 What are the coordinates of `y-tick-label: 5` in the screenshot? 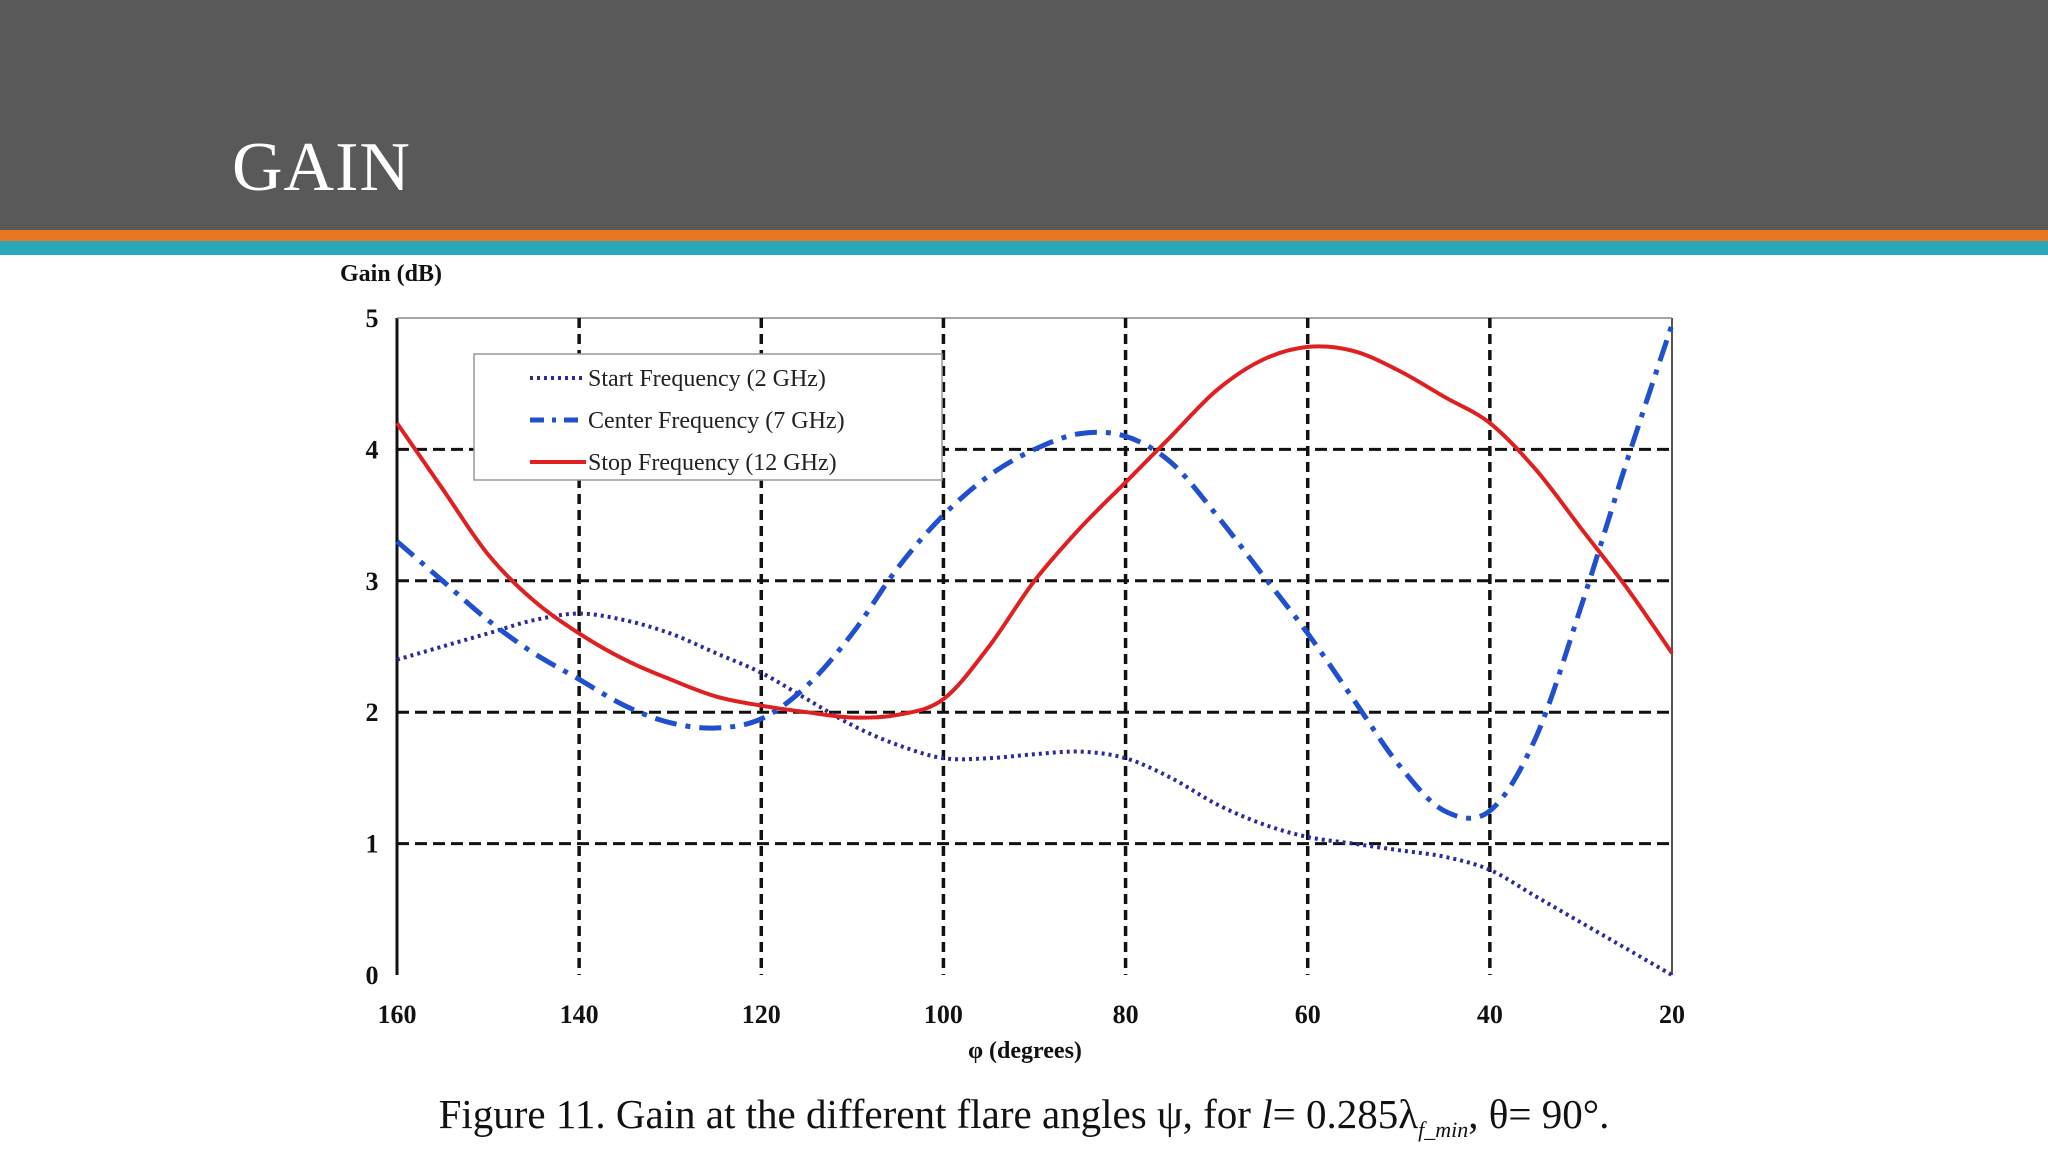 It's located at (372, 318).